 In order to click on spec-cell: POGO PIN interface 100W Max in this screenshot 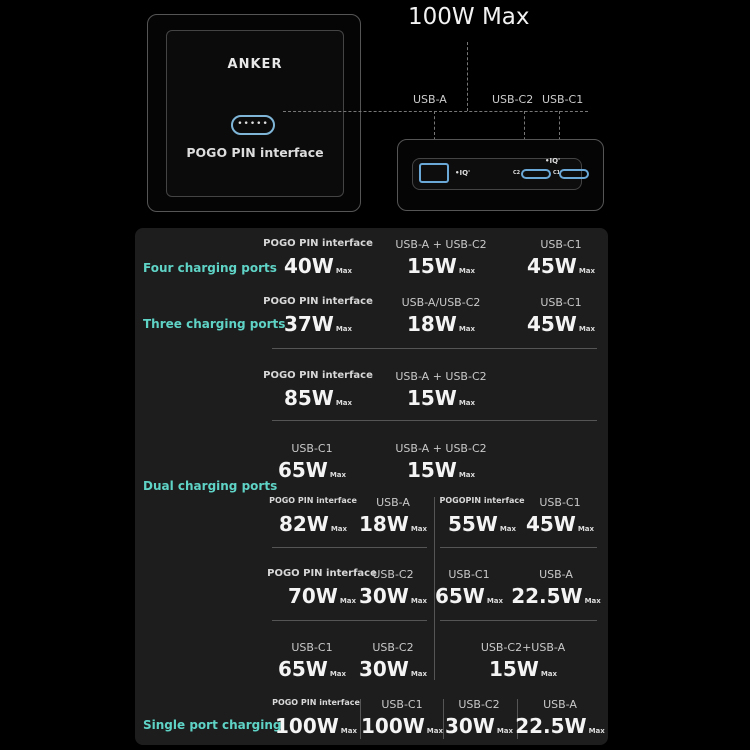, I will do `click(316, 718)`.